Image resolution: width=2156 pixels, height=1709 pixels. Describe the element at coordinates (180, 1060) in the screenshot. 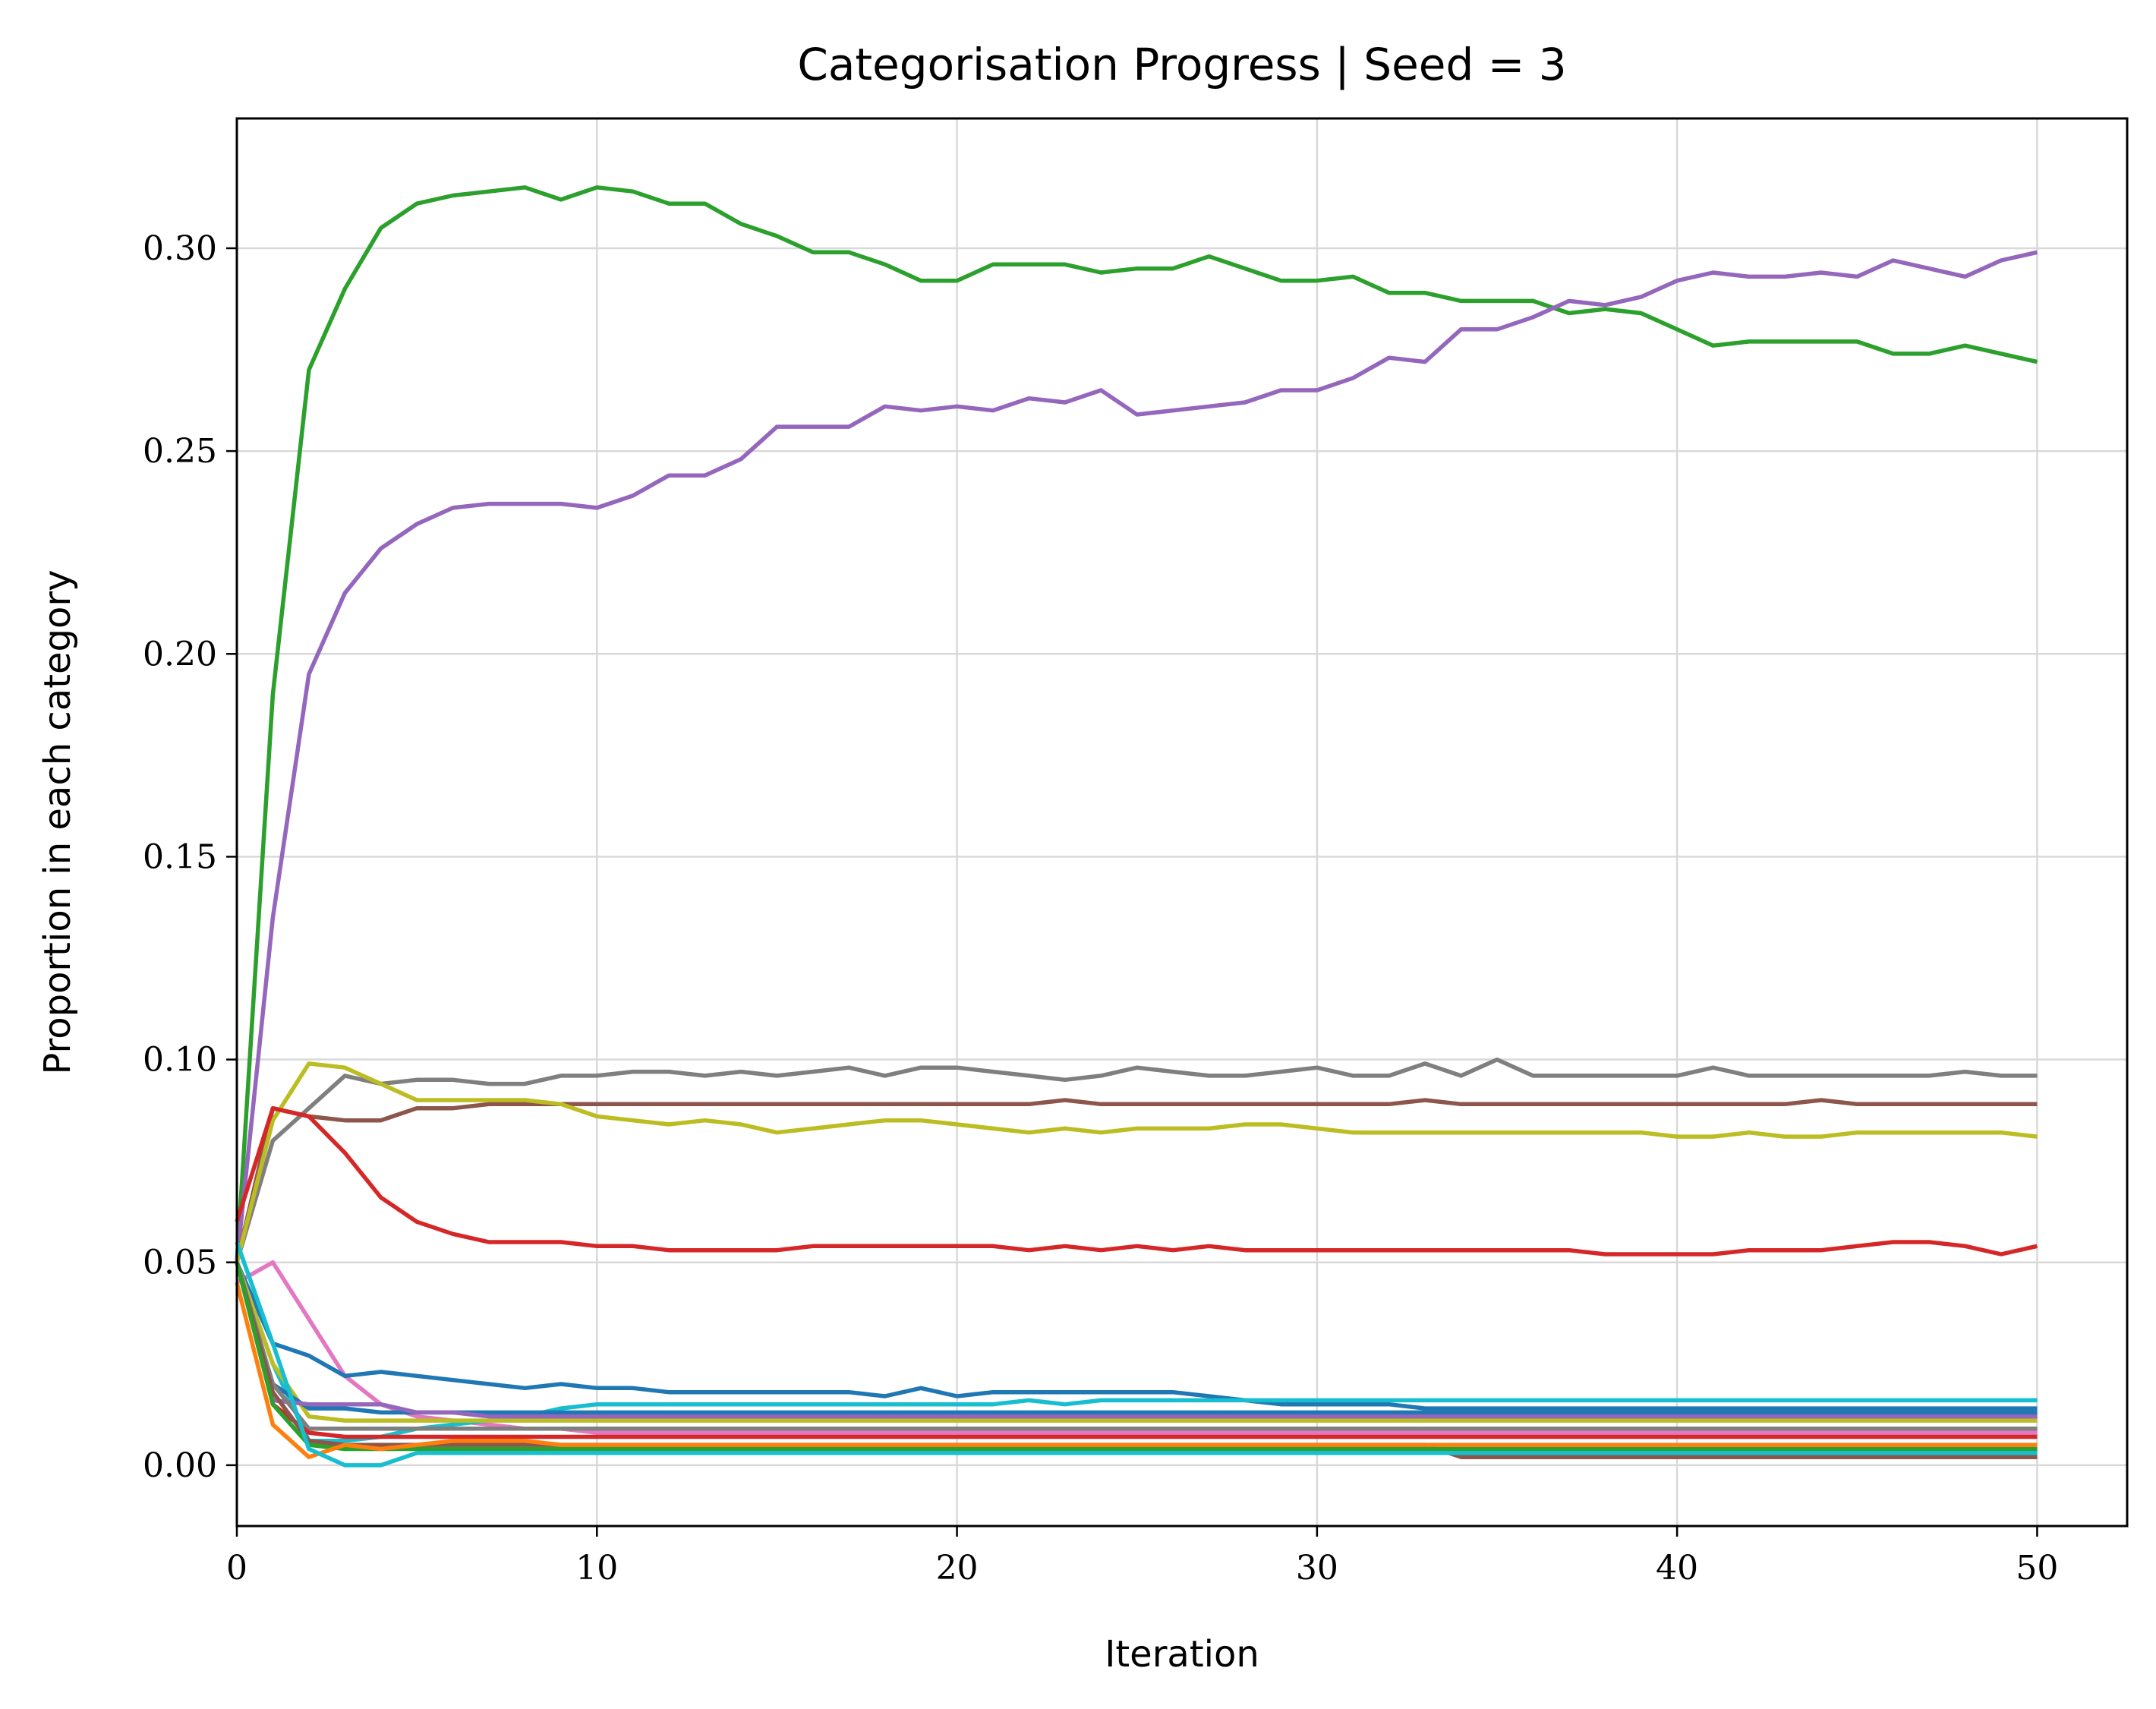

I see `y-tick-label: 0.10` at that location.